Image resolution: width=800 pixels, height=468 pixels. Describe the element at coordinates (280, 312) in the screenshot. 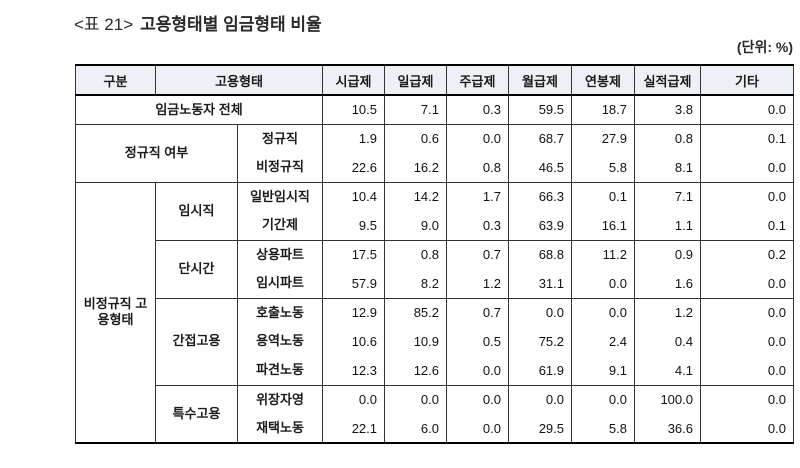

I see `row-label: 호출노동` at that location.